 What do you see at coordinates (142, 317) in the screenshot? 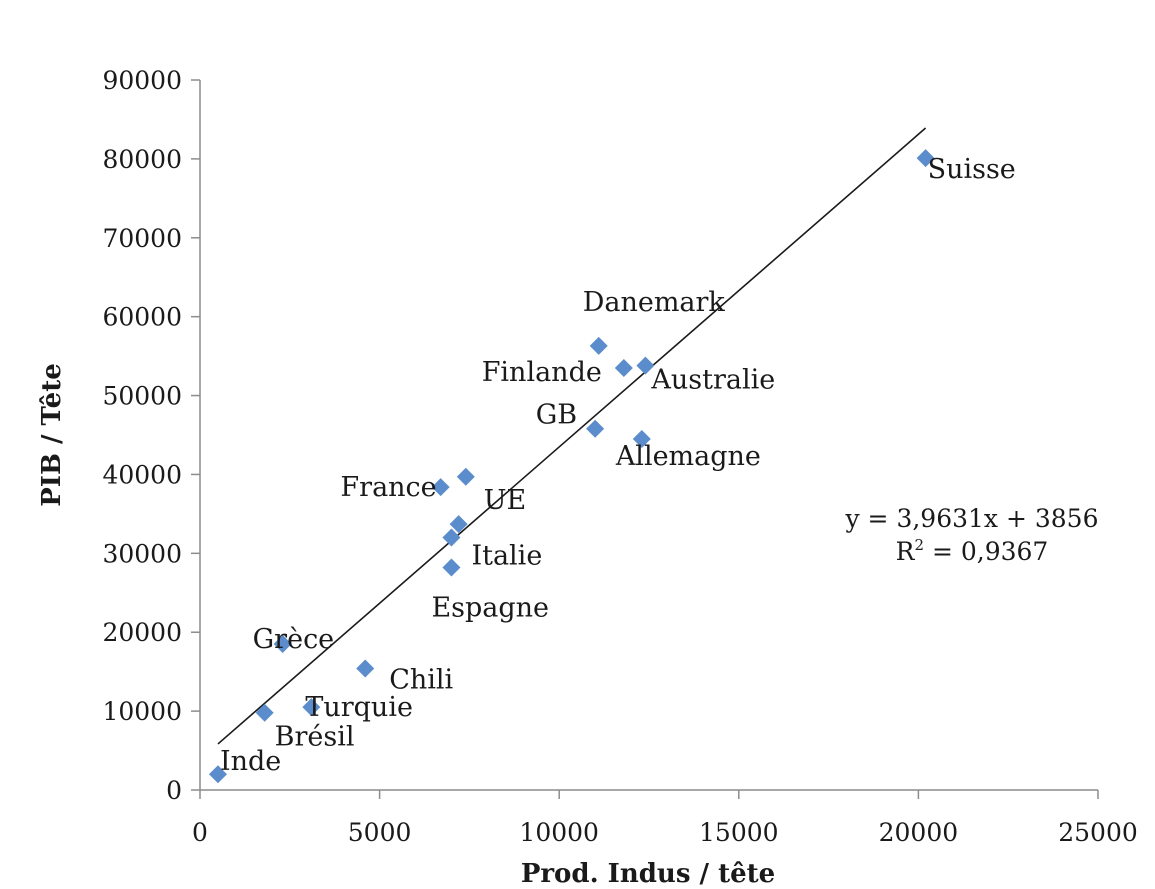
I see `y-tick-label: 60000` at bounding box center [142, 317].